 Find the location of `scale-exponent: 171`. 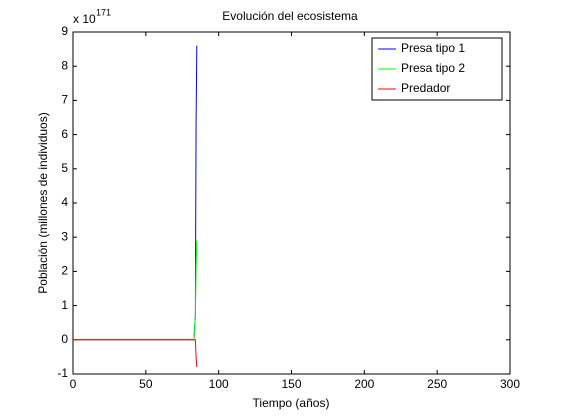

scale-exponent: 171 is located at coordinates (103, 12).